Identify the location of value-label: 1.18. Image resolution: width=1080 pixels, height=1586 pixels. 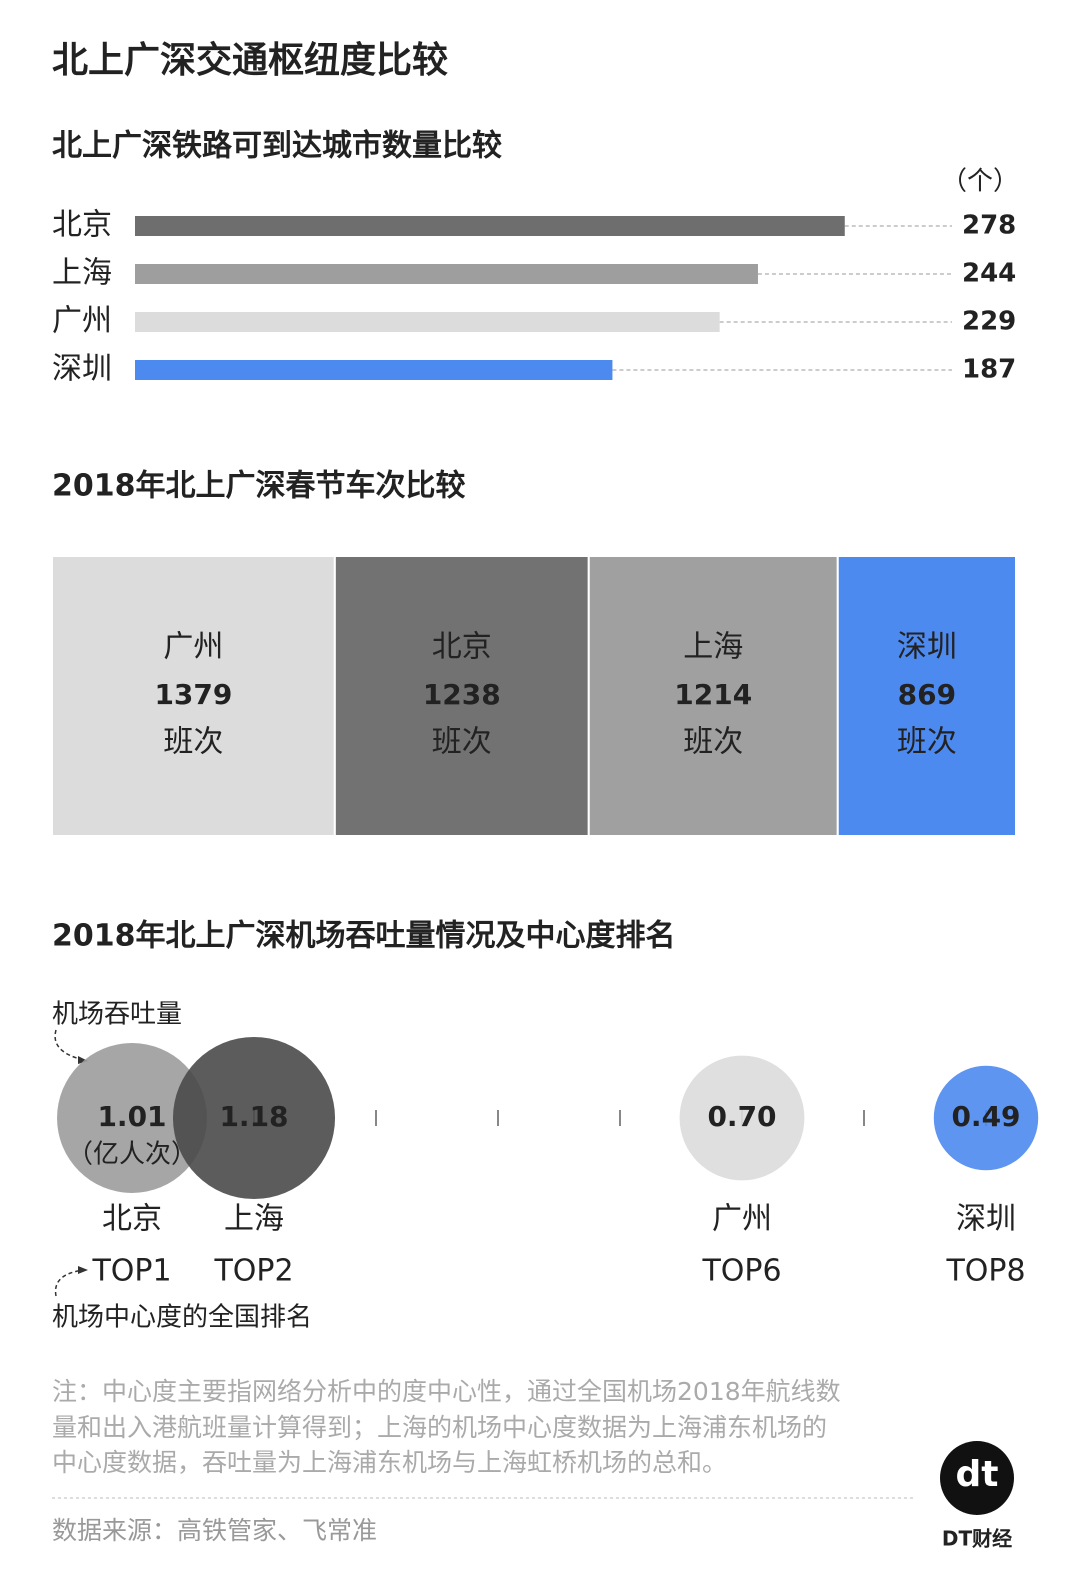
(253, 1116).